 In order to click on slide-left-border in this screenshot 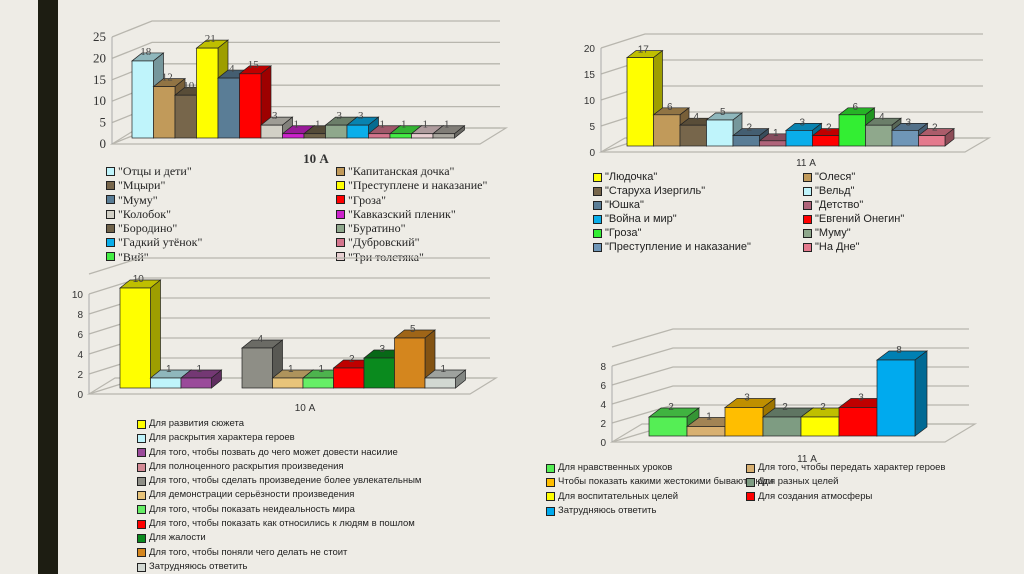, I will do `click(48, 287)`.